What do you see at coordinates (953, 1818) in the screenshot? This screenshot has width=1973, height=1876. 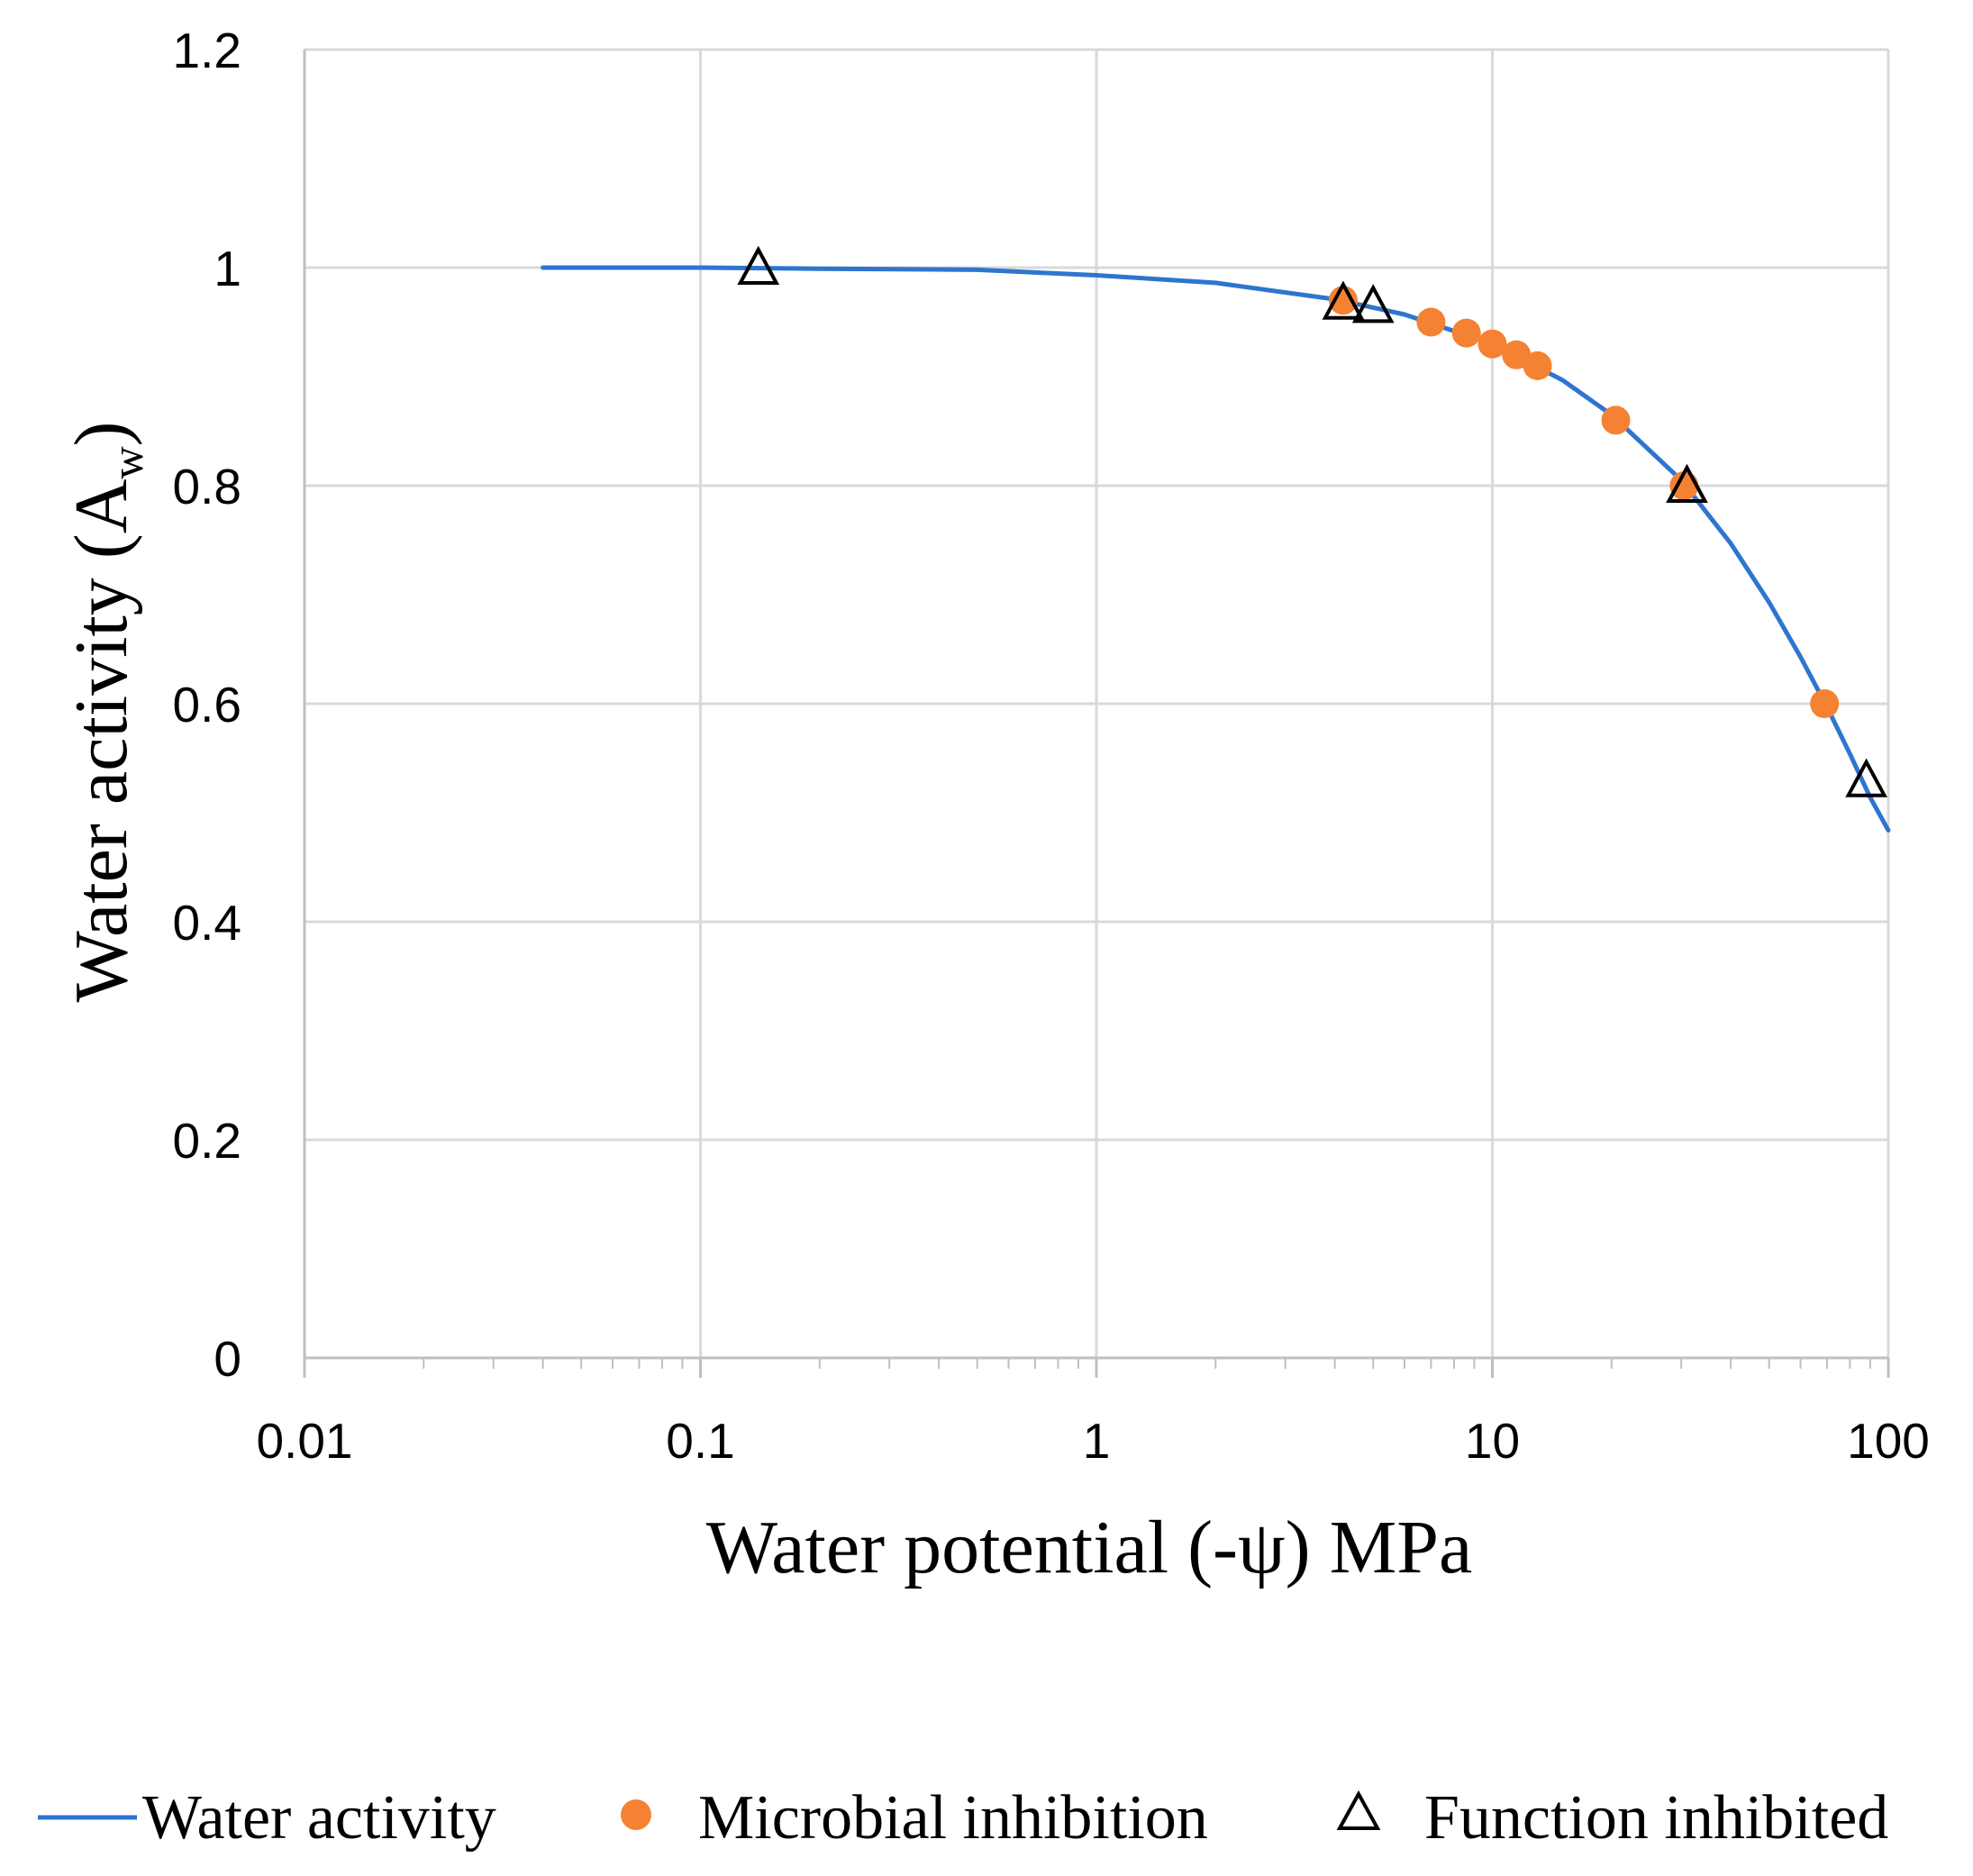 I see `legend-label-microbial-inhibition: Microbial inhibition` at bounding box center [953, 1818].